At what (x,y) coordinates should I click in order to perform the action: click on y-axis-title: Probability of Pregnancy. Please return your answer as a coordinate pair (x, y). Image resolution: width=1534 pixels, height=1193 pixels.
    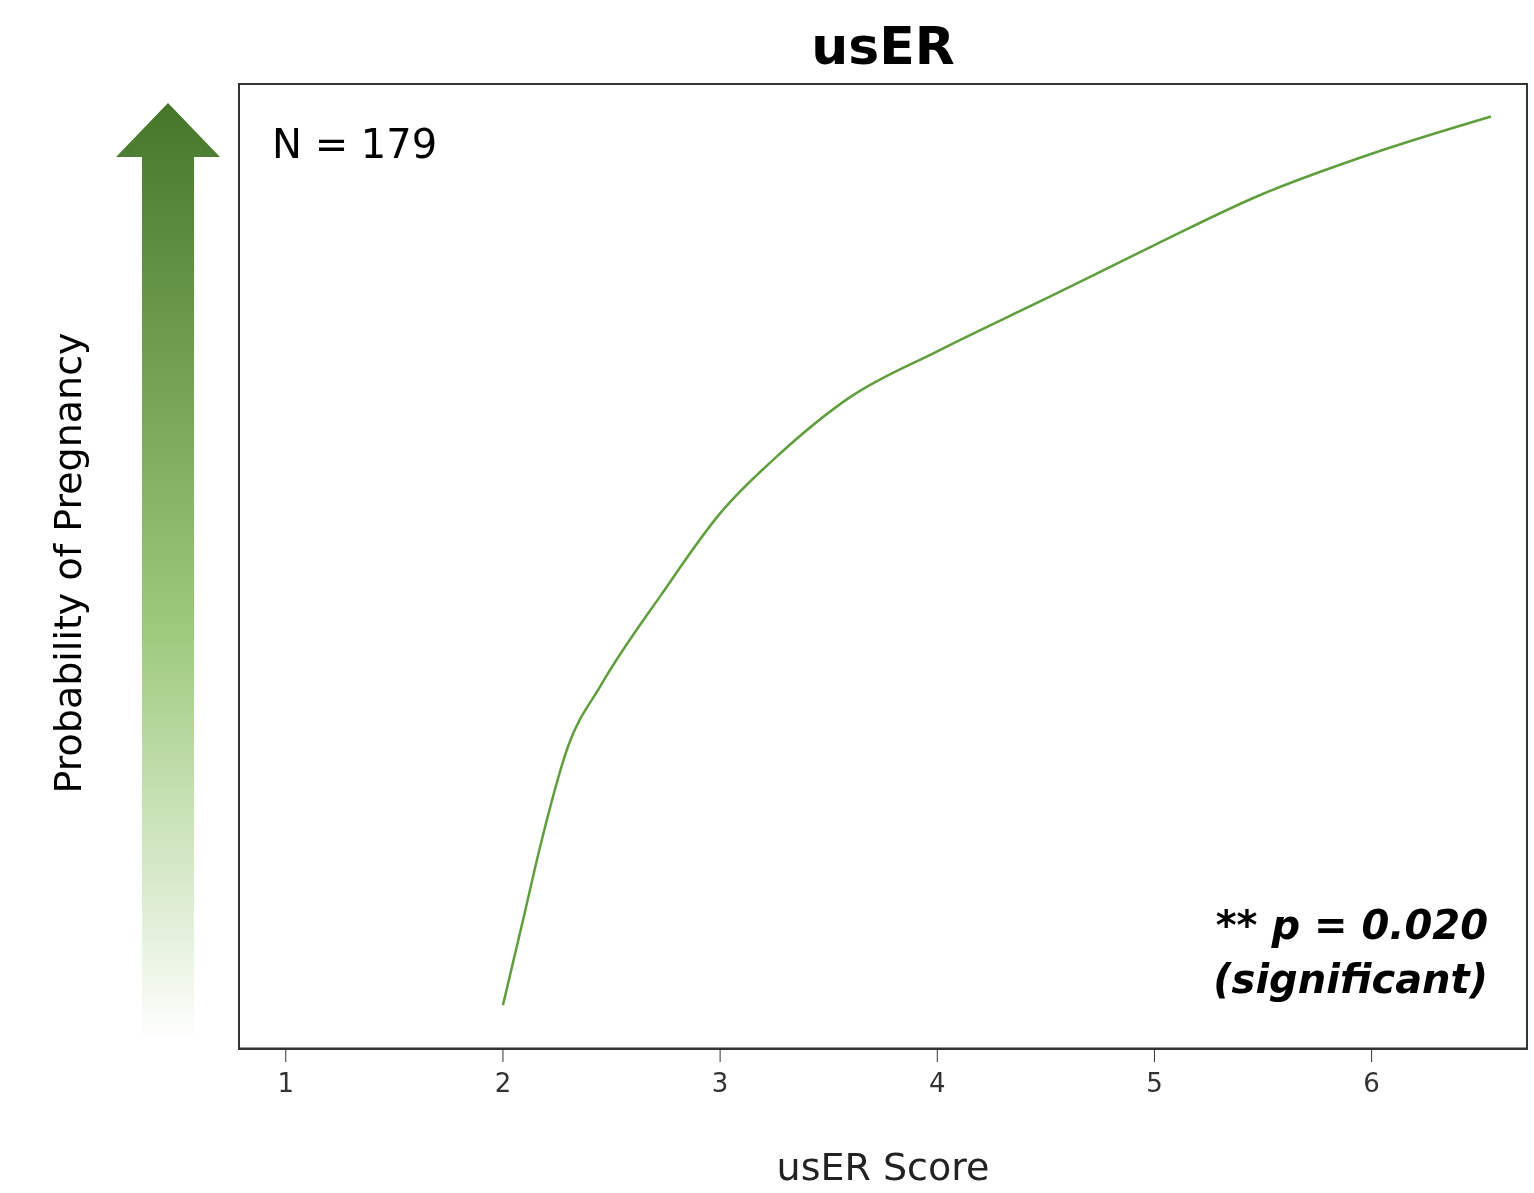
    Looking at the image, I should click on (68, 563).